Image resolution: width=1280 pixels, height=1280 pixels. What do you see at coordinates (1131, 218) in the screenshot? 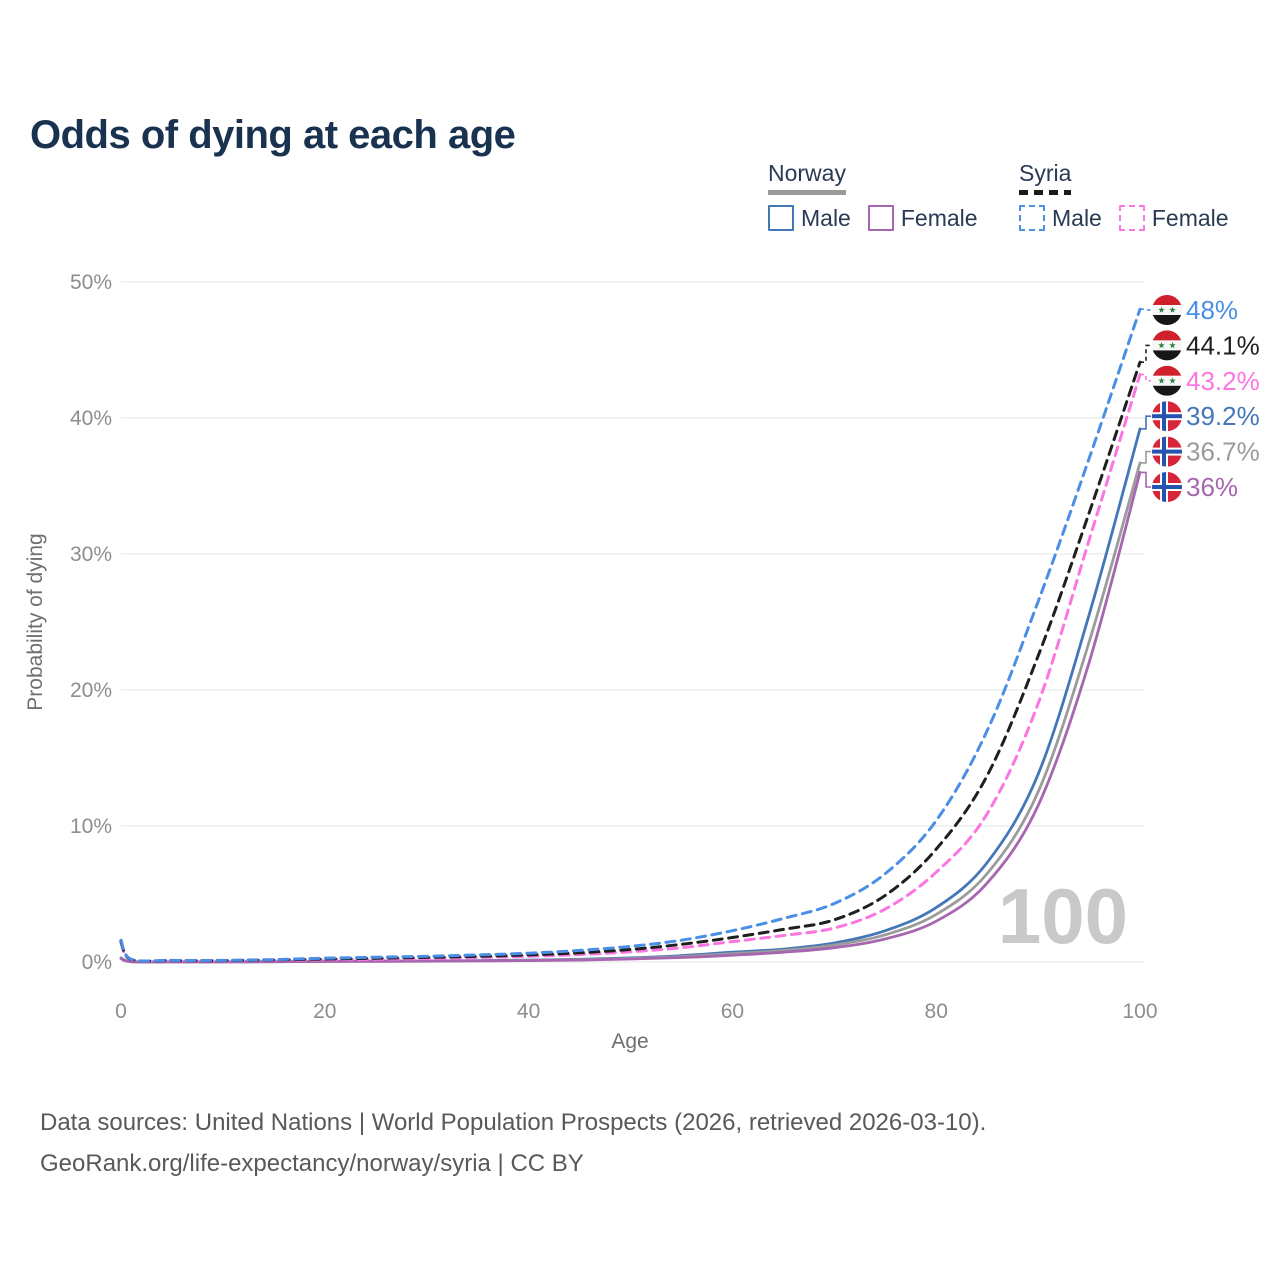
I see `syria-female-swatch` at bounding box center [1131, 218].